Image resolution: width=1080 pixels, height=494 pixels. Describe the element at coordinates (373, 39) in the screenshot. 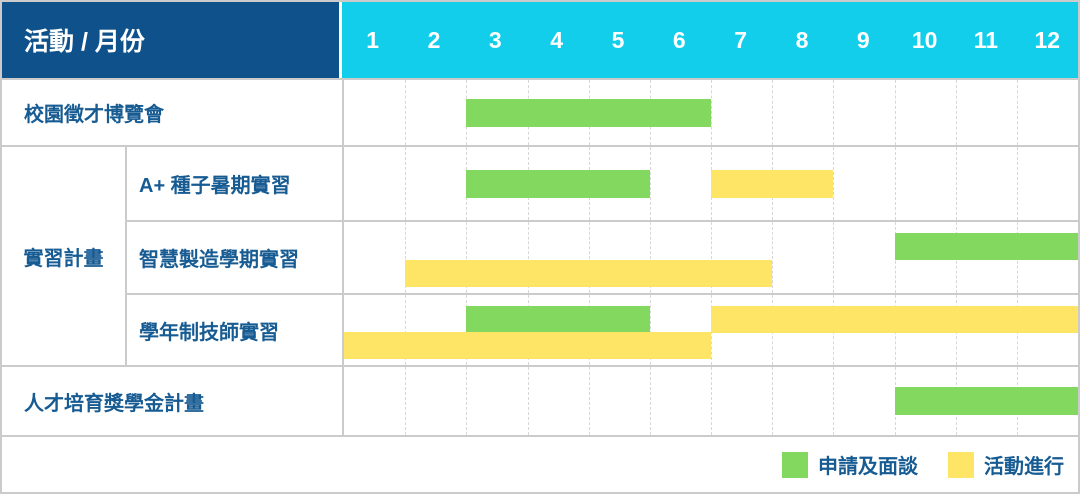

I see `month-label: 1` at that location.